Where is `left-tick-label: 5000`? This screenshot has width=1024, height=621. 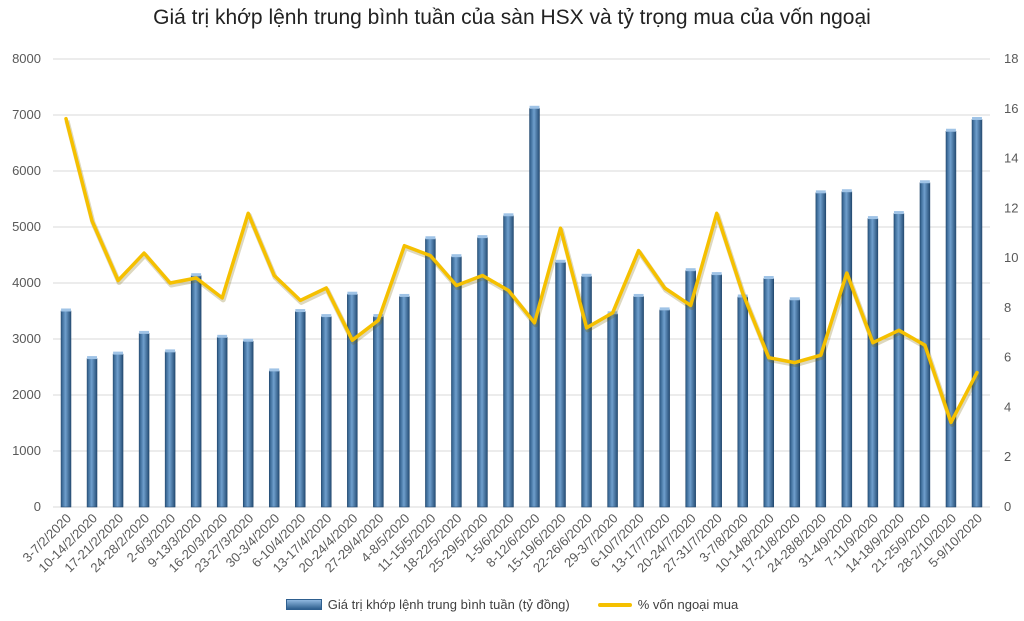
left-tick-label: 5000 is located at coordinates (26, 226).